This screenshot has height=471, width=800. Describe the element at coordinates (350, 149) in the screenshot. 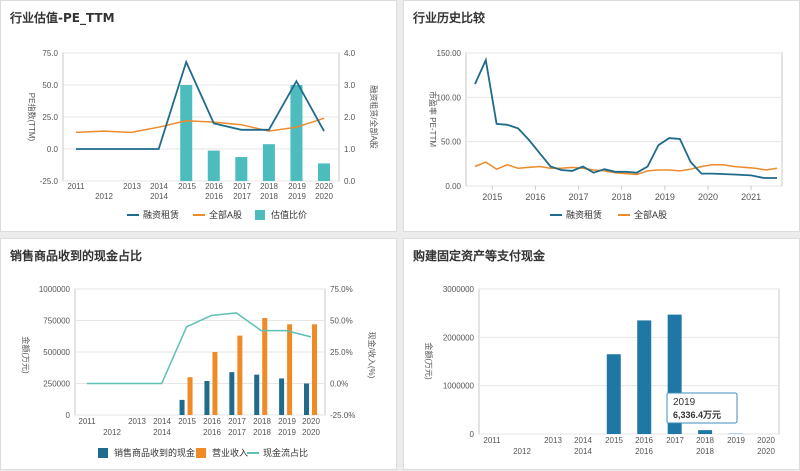

I see `y-right-tick-label: 1.0` at that location.